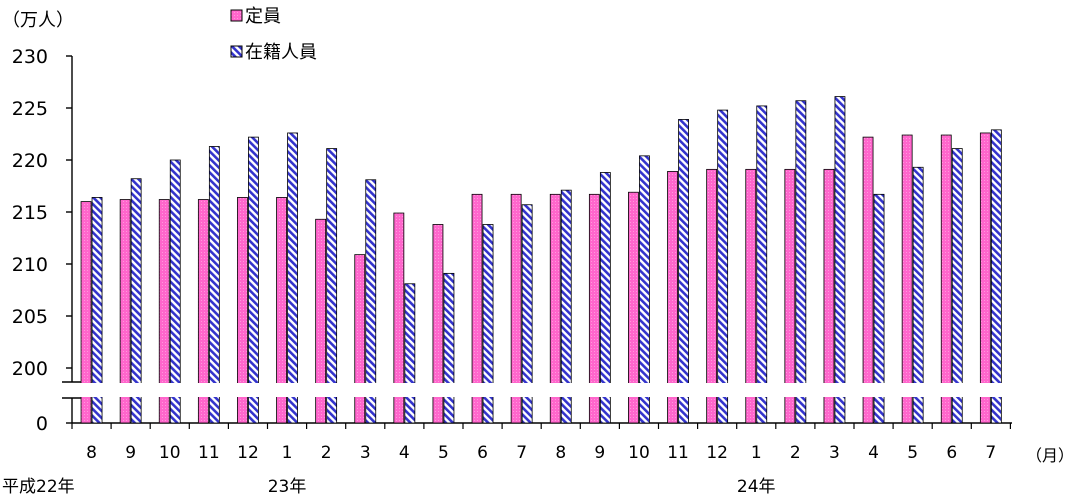 The image size is (1072, 497). I want to click on y-tick-label: 0, so click(42, 424).